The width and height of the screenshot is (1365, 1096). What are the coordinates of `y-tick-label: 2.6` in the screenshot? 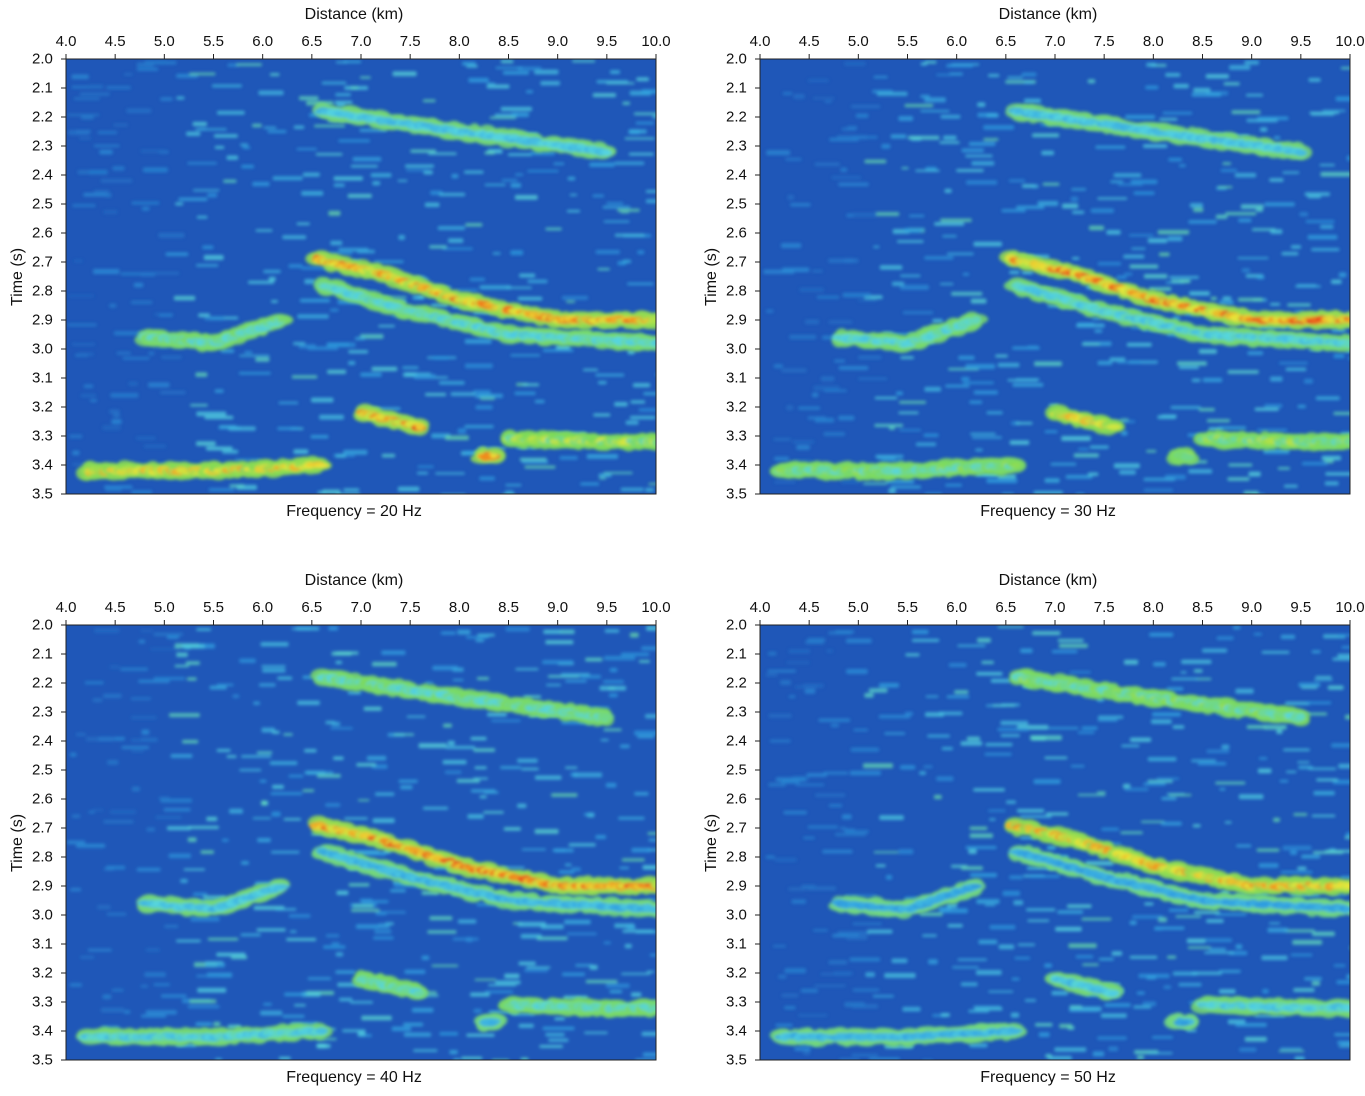 It's located at (42, 233).